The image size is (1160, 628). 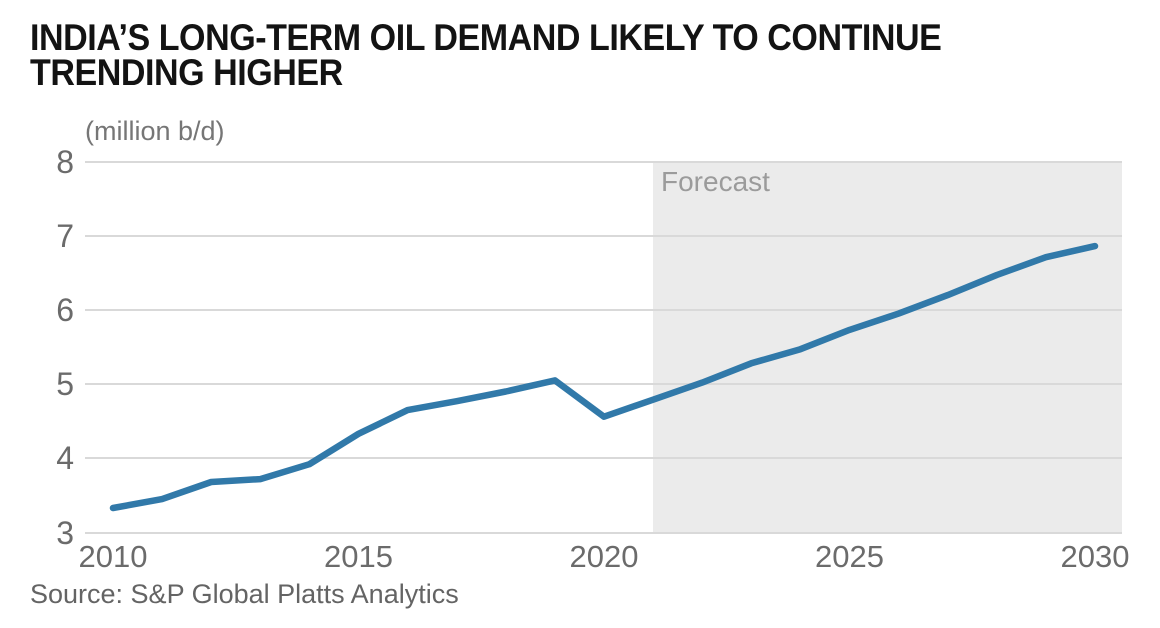 I want to click on x-tick-label: 2025, so click(x=849, y=556).